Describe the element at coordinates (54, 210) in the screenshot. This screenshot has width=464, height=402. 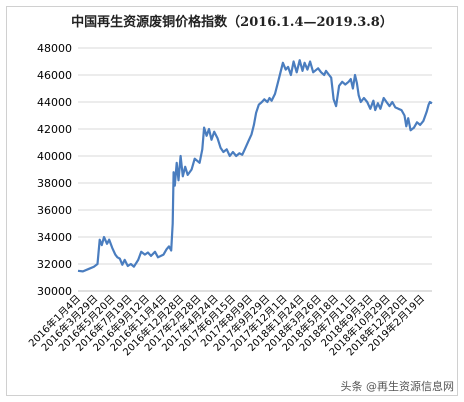
I see `y-tick-label: 36000` at that location.